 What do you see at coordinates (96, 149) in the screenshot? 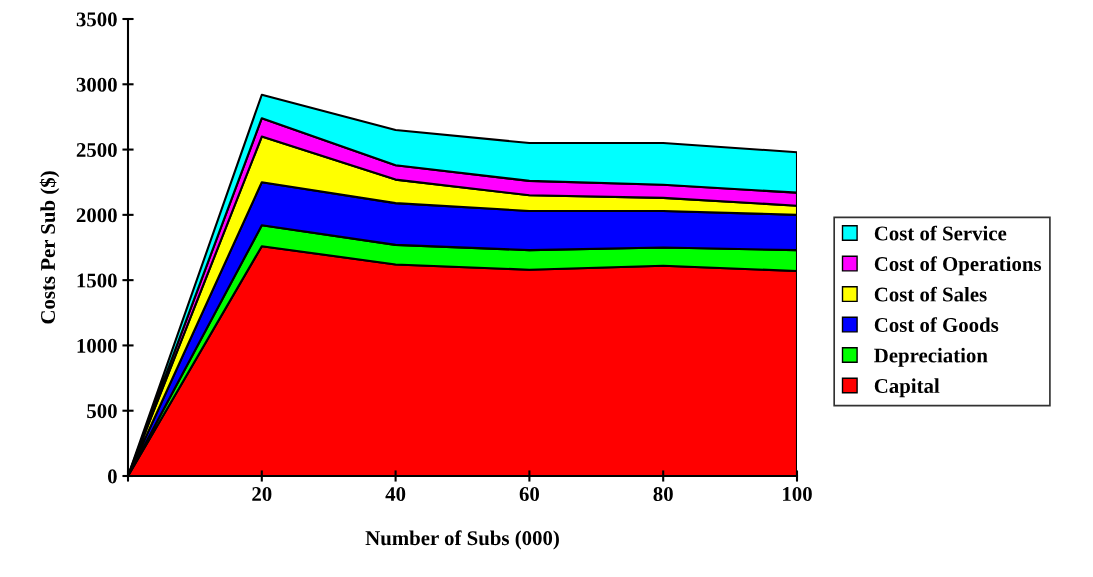
I see `y-tick-label: 2500` at bounding box center [96, 149].